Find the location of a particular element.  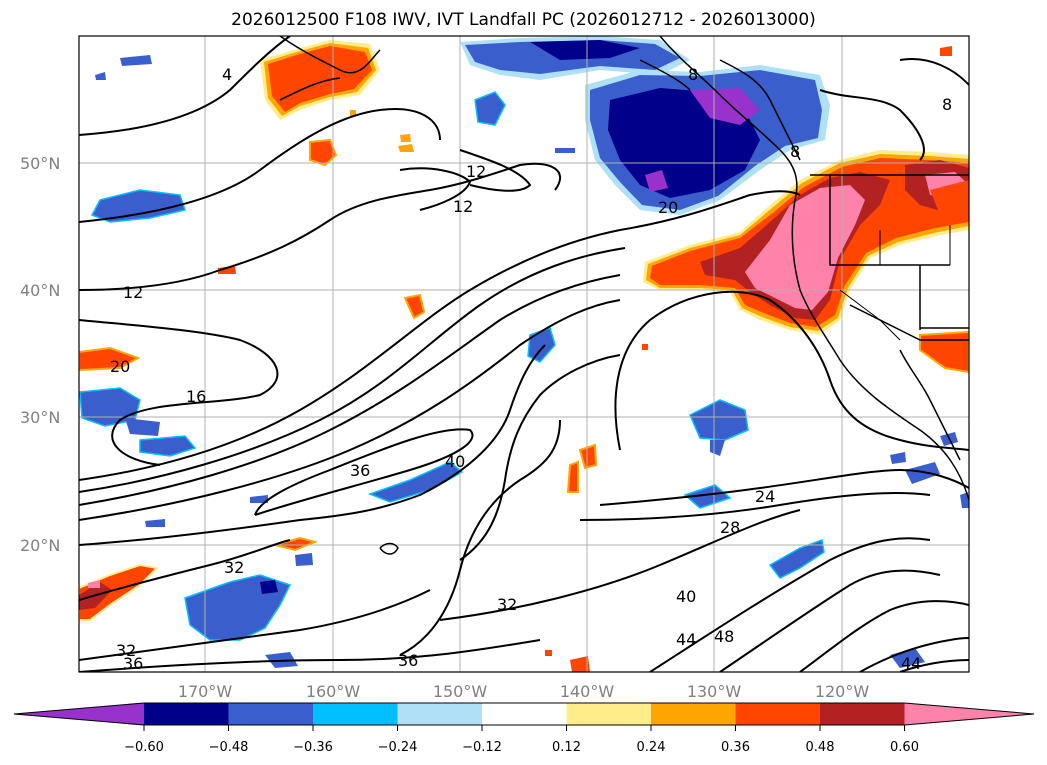

contour-label: 24 is located at coordinates (765, 496).